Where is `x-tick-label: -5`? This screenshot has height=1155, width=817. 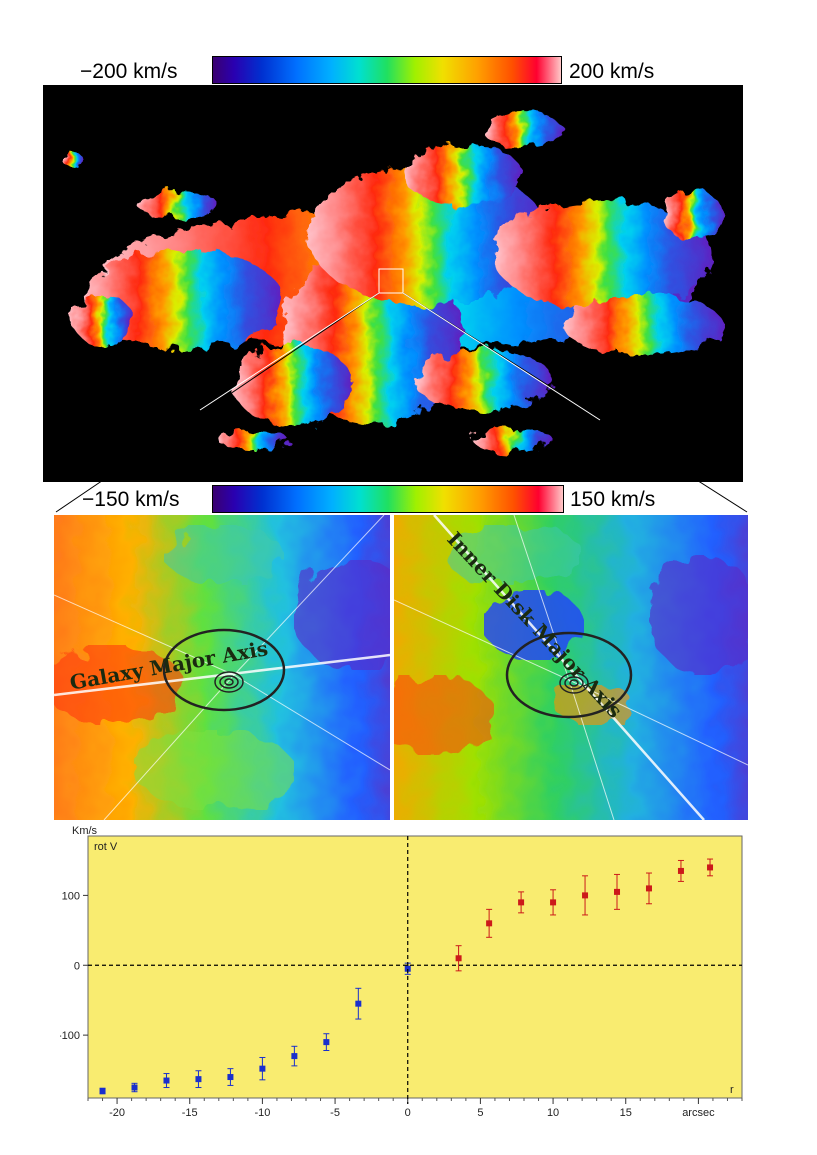
x-tick-label: -5 is located at coordinates (335, 1112).